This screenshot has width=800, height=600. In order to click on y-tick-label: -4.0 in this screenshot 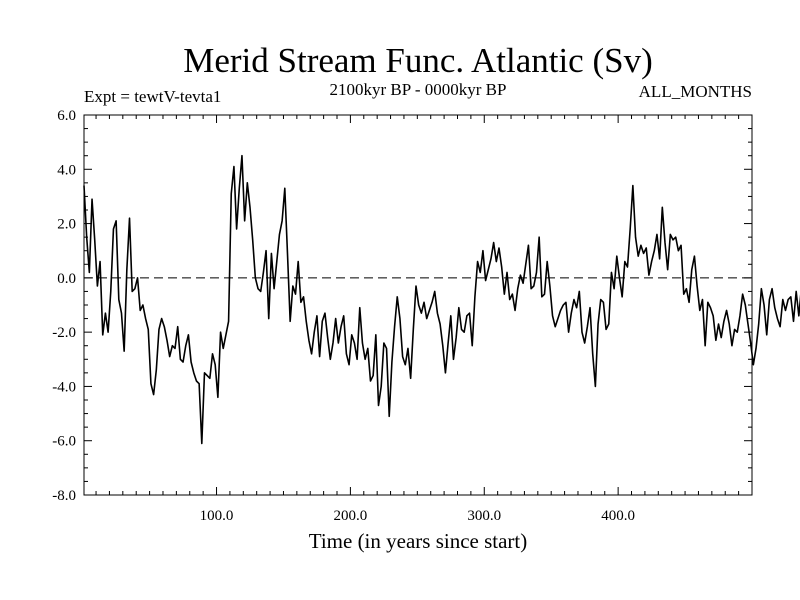, I will do `click(64, 387)`.